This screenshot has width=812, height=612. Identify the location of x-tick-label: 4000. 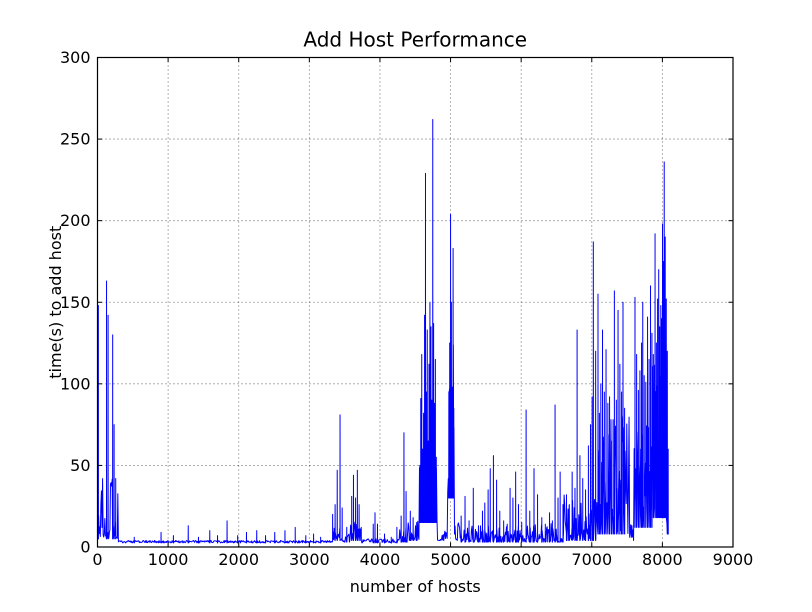
(380, 559).